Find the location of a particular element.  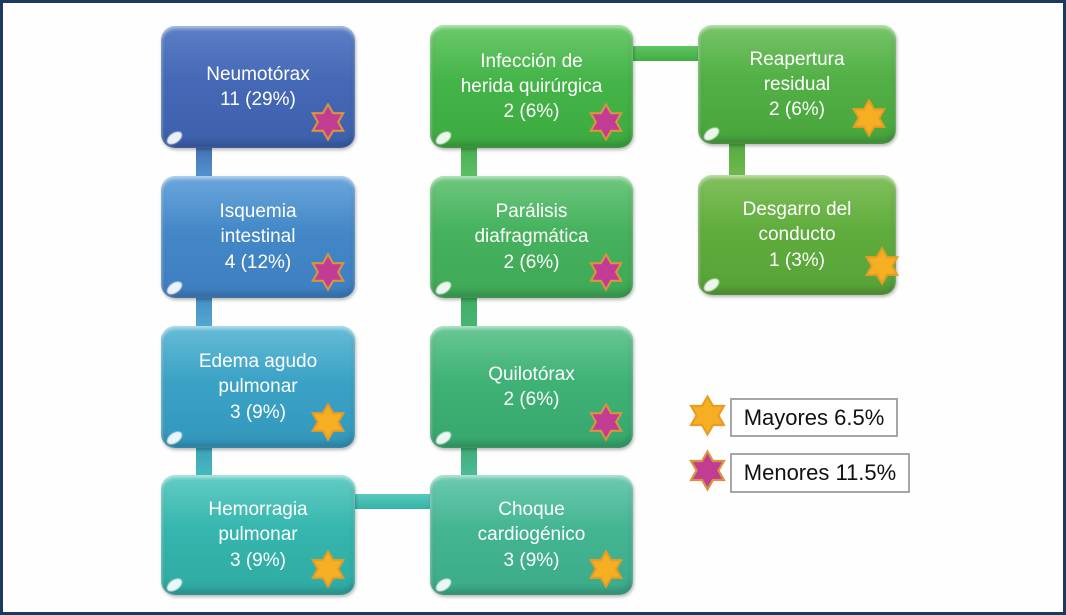

box-label: Quilotórax 2 (6%) is located at coordinates (531, 386).